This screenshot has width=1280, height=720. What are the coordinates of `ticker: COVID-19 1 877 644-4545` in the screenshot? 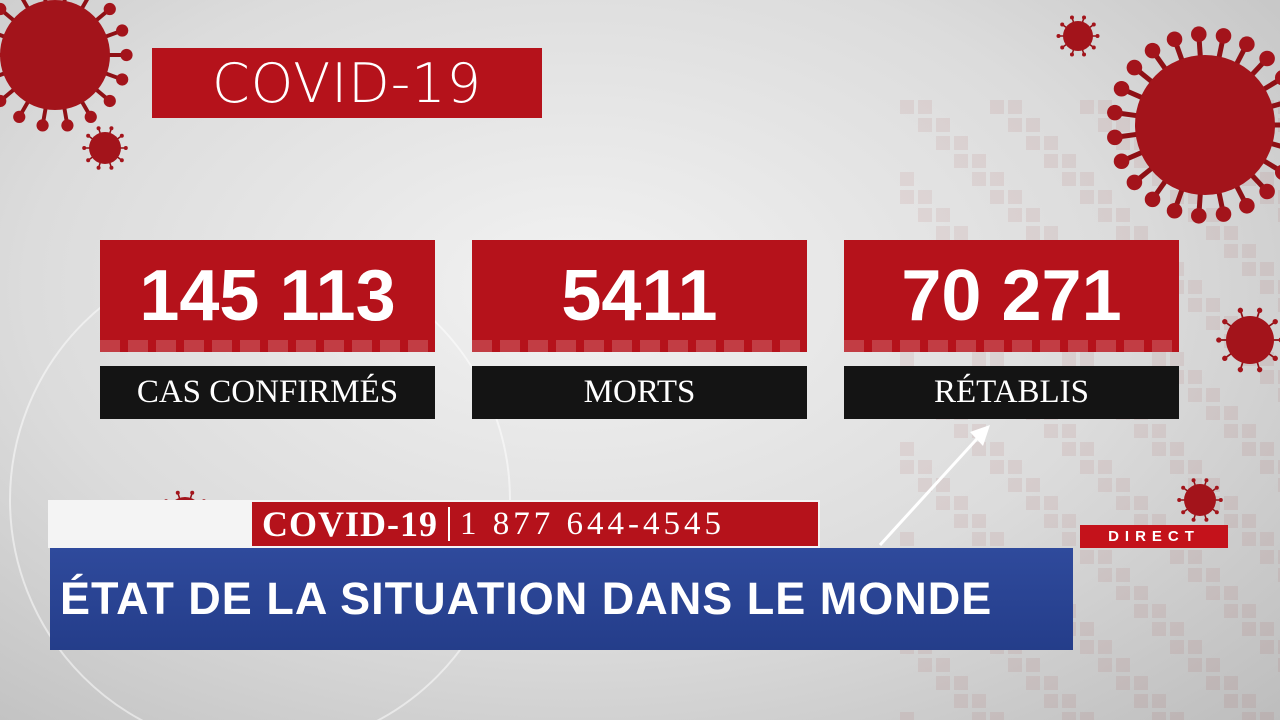 It's located at (535, 524).